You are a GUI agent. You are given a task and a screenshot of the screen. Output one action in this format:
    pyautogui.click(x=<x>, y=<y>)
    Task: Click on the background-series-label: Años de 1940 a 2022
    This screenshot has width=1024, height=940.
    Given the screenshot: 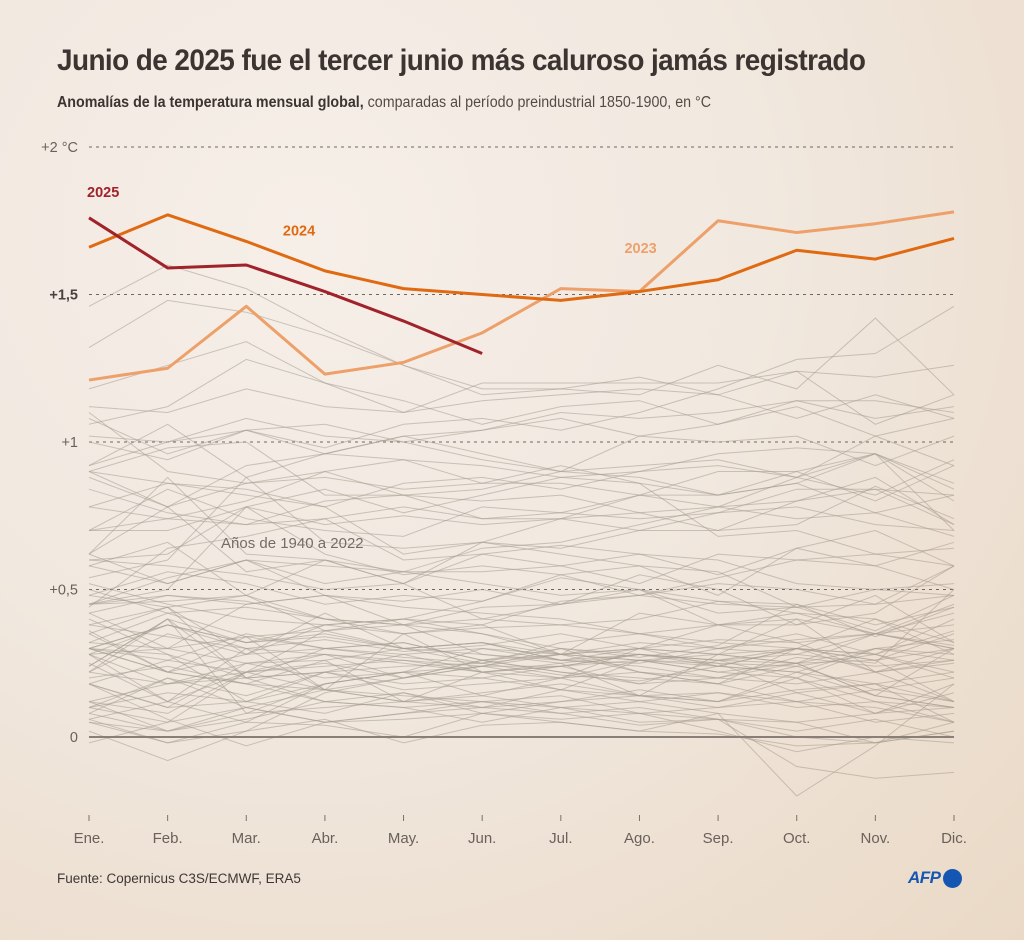 What is the action you would take?
    pyautogui.click(x=292, y=543)
    